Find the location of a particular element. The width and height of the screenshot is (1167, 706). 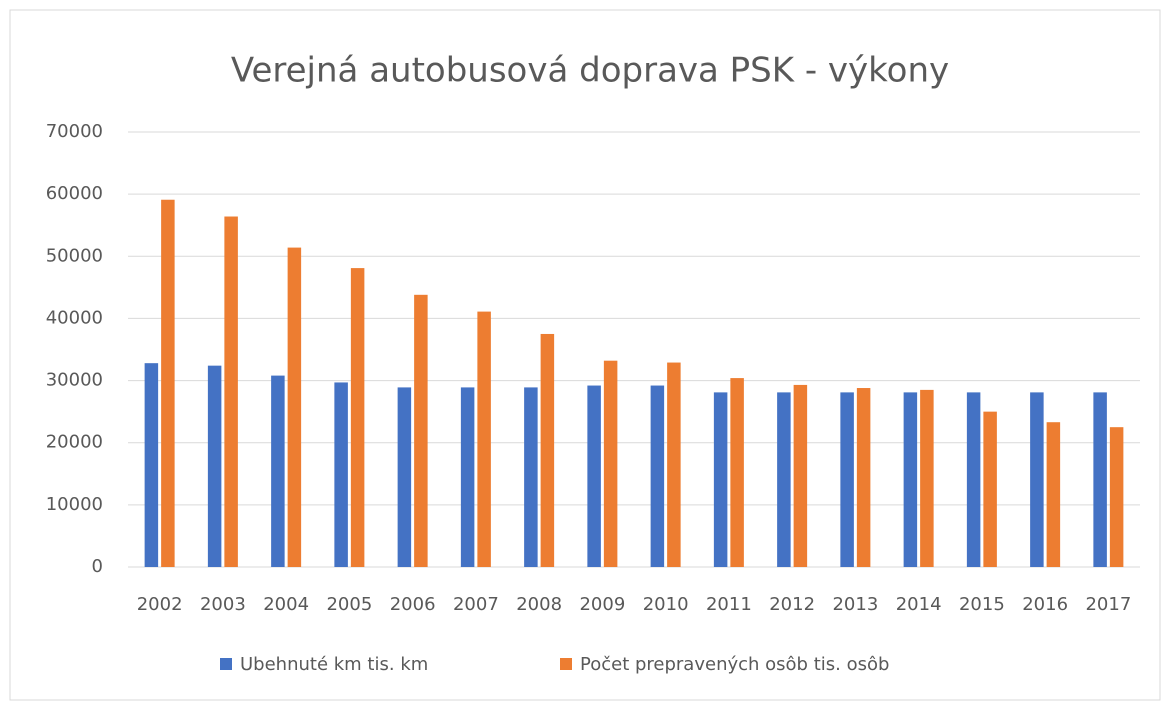

legend-label: Počet prepravených osôb tis. osôb is located at coordinates (734, 664).